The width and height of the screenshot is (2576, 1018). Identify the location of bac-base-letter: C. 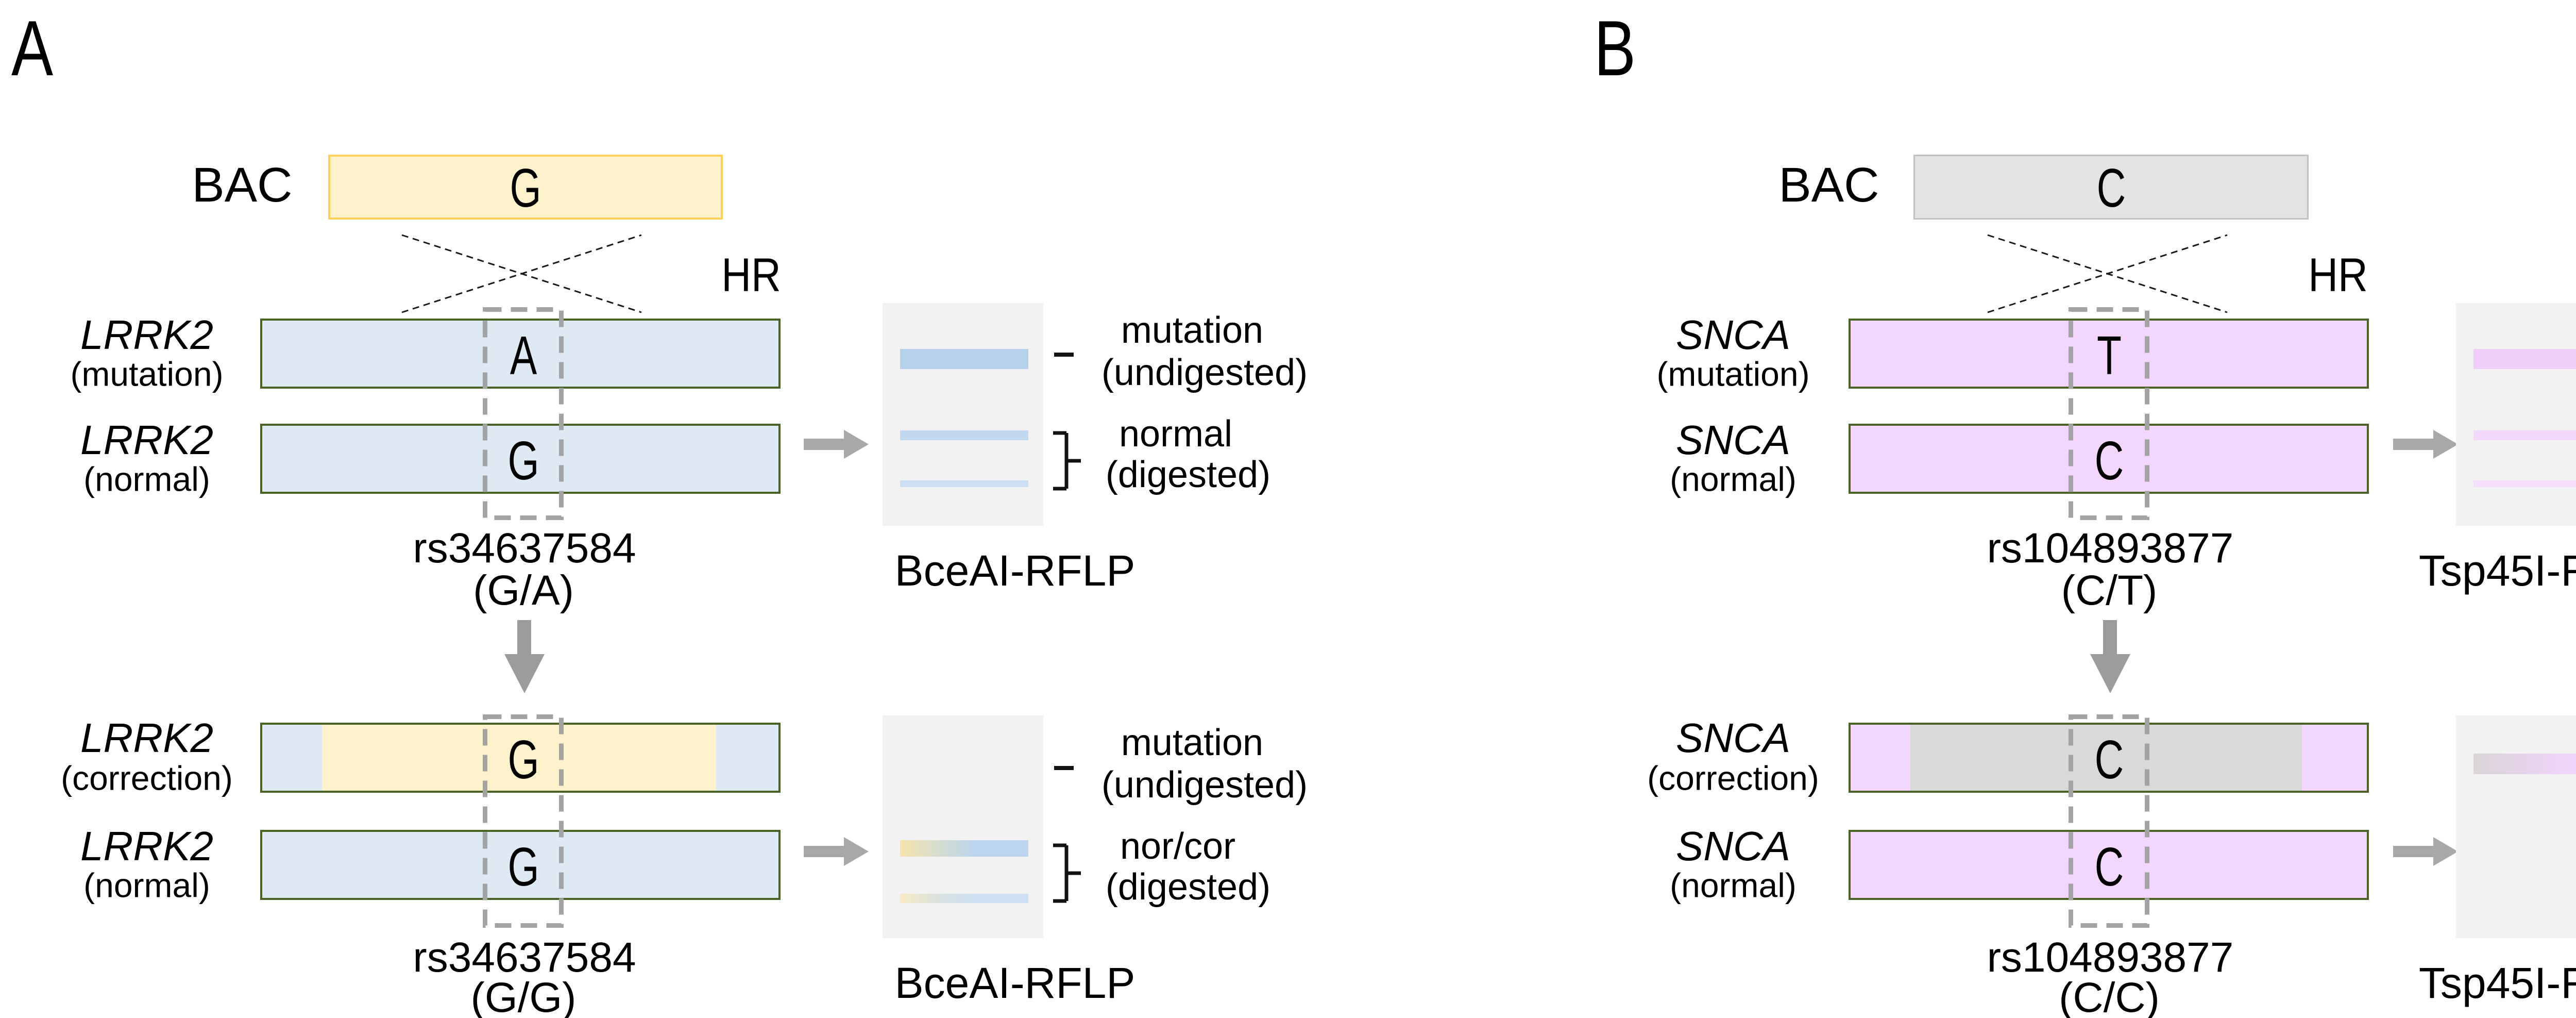
(2111, 188).